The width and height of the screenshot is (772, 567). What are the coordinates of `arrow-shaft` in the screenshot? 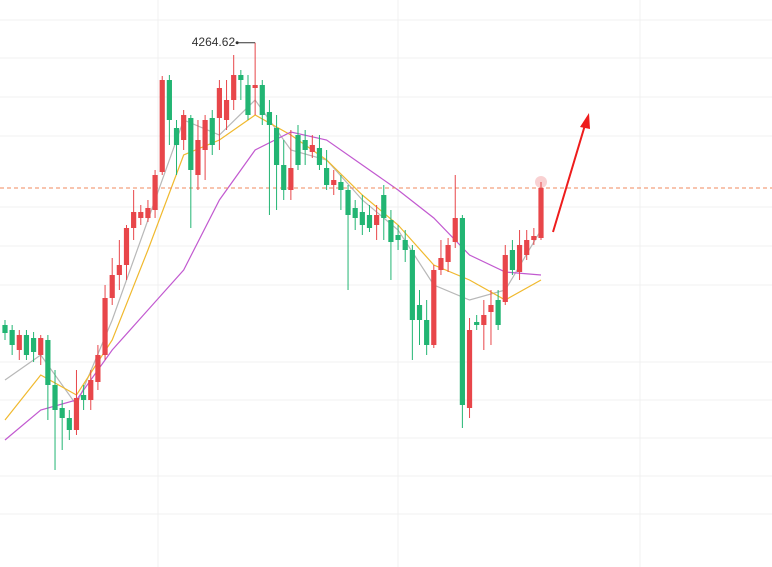 It's located at (569, 178).